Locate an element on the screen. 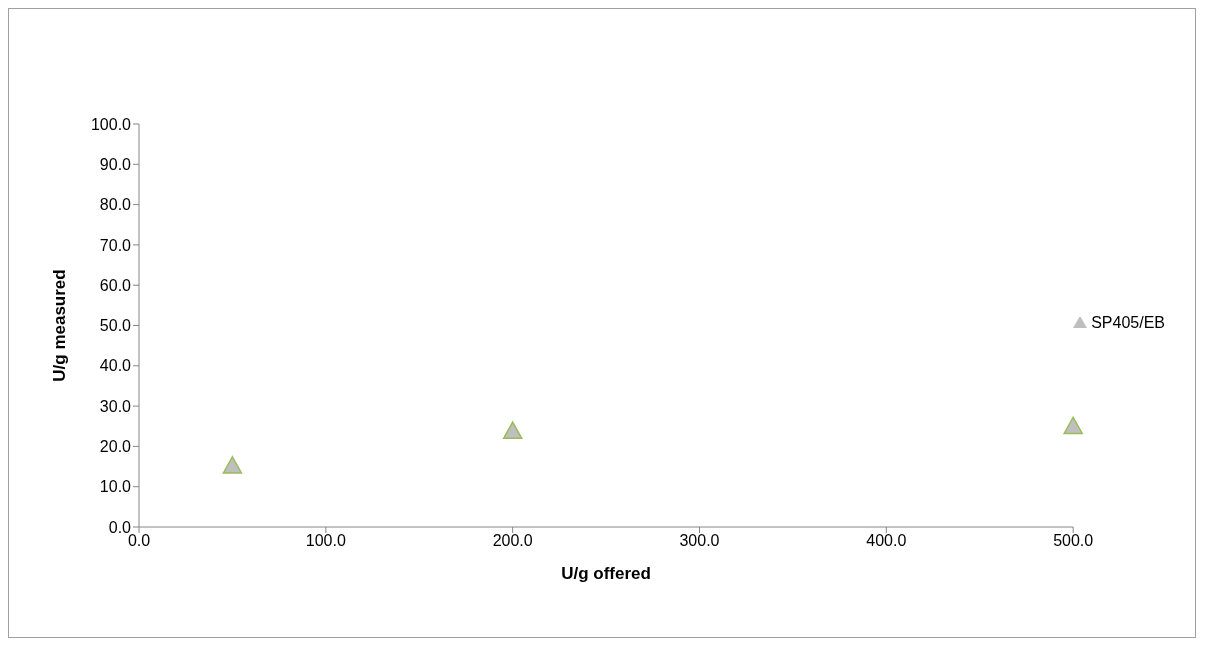 The height and width of the screenshot is (648, 1206). y-tick-label: 70.0 is located at coordinates (115, 245).